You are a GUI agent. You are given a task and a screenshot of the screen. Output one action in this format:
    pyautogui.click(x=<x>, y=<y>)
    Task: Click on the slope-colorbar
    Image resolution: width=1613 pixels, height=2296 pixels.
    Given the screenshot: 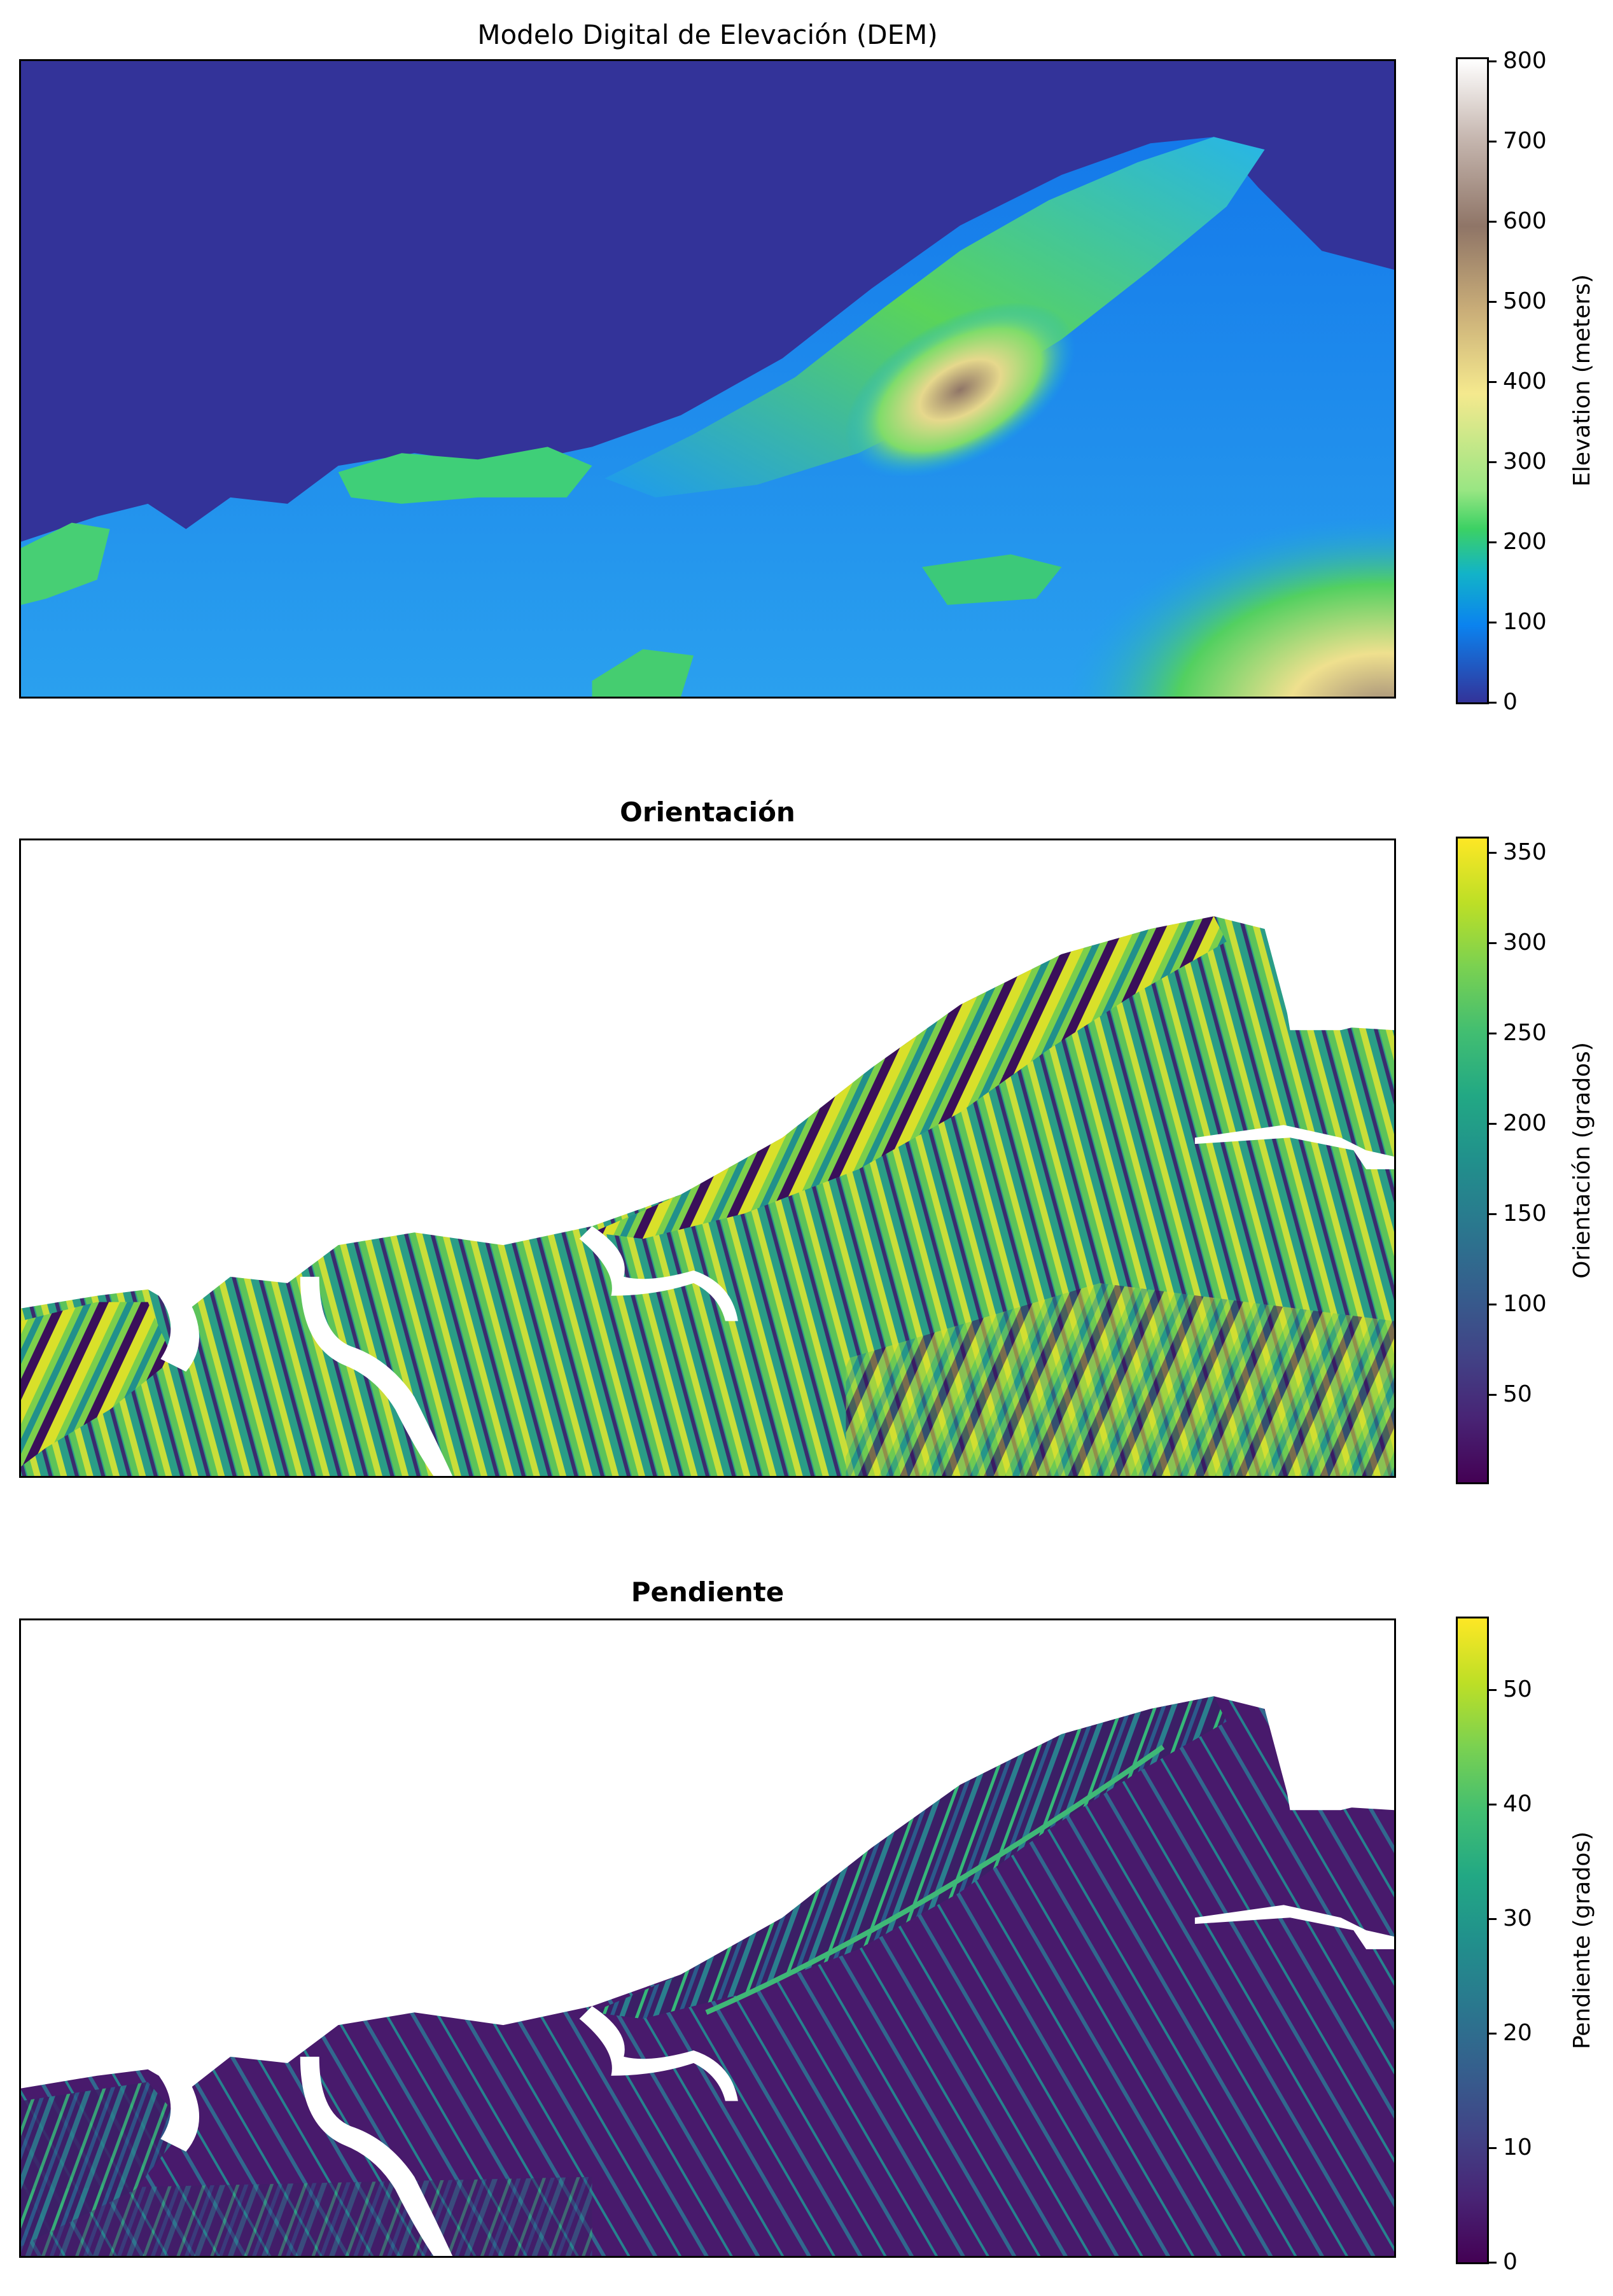 What is the action you would take?
    pyautogui.click(x=1472, y=1940)
    